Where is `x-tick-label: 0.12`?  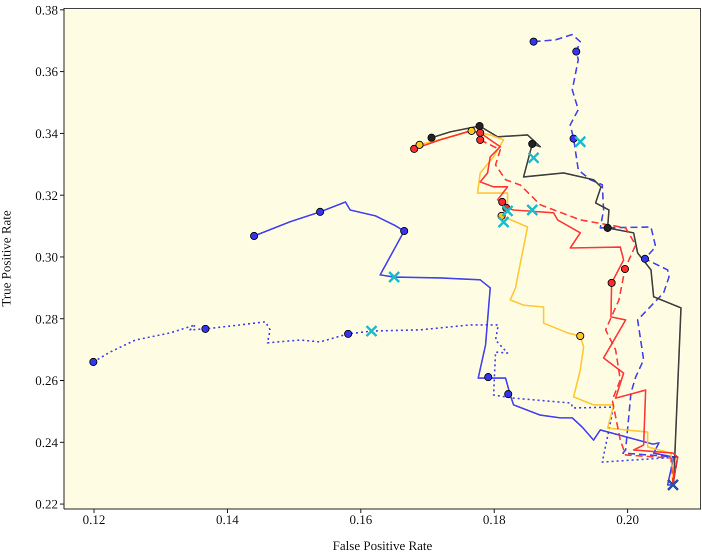
x-tick-label: 0.12 is located at coordinates (94, 520).